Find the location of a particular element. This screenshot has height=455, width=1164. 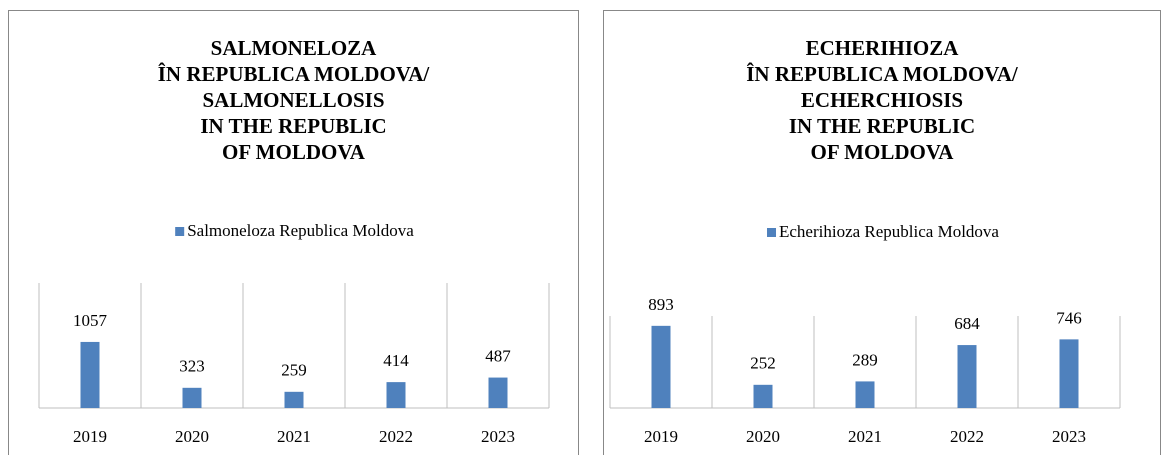

data-label: 1057 is located at coordinates (90, 320).